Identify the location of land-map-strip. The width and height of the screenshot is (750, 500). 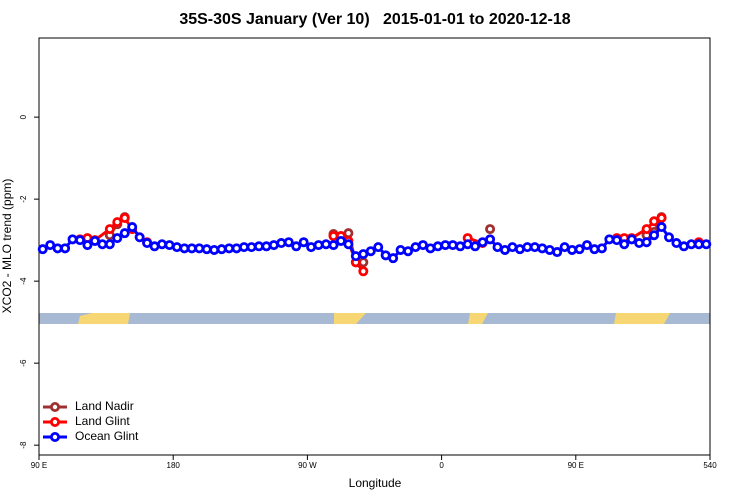
(374, 318).